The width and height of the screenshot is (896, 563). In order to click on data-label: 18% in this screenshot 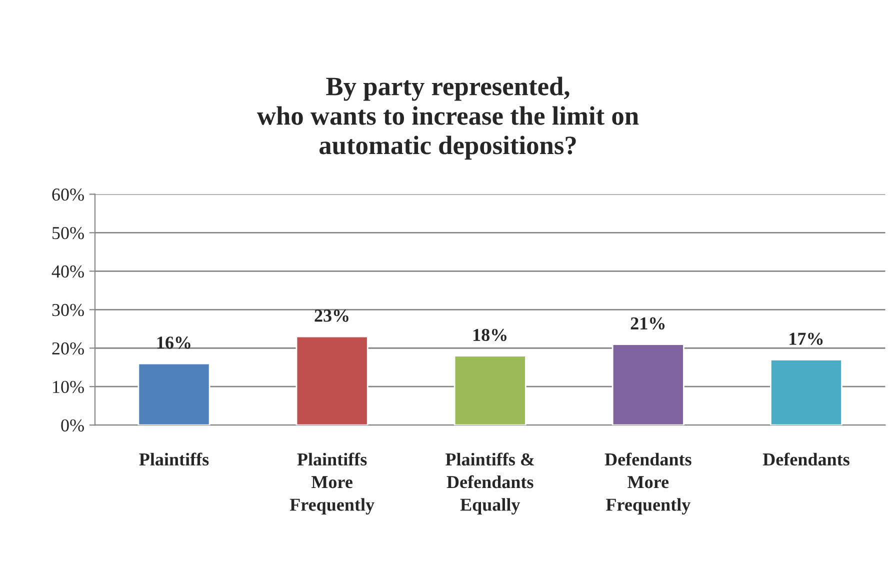, I will do `click(490, 335)`.